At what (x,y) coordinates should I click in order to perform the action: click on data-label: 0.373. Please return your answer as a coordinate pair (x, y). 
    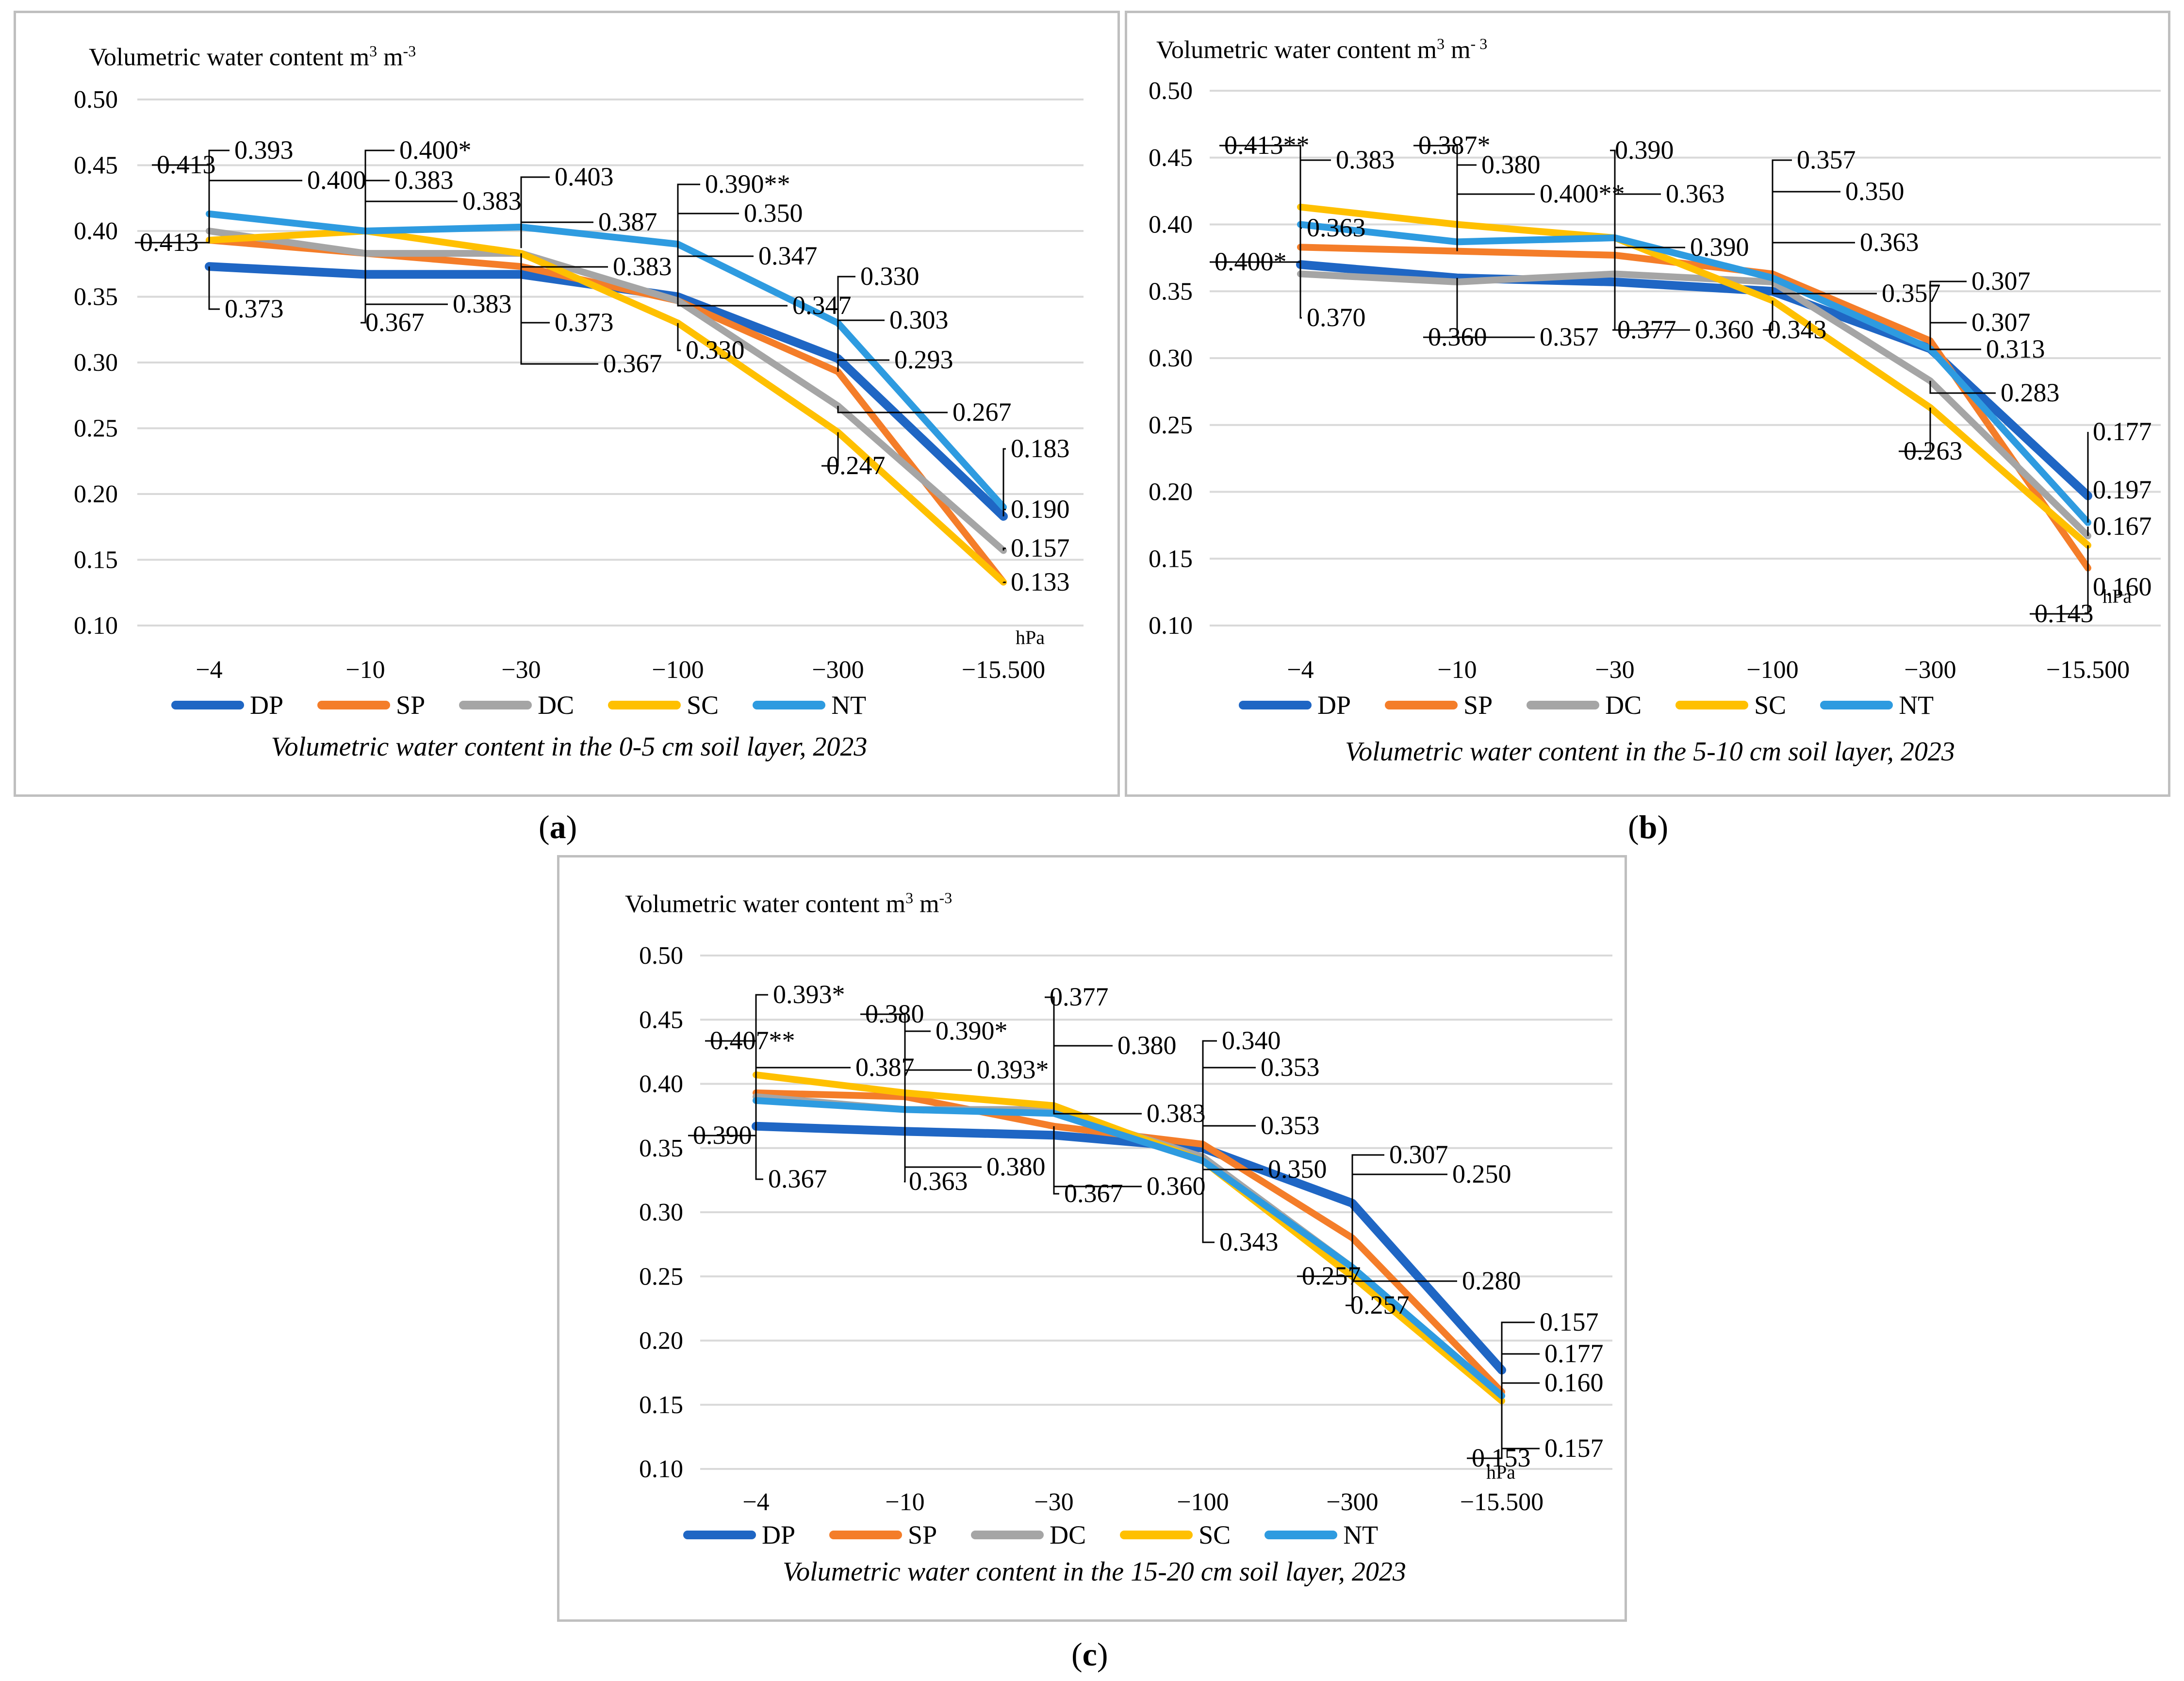
    Looking at the image, I should click on (584, 322).